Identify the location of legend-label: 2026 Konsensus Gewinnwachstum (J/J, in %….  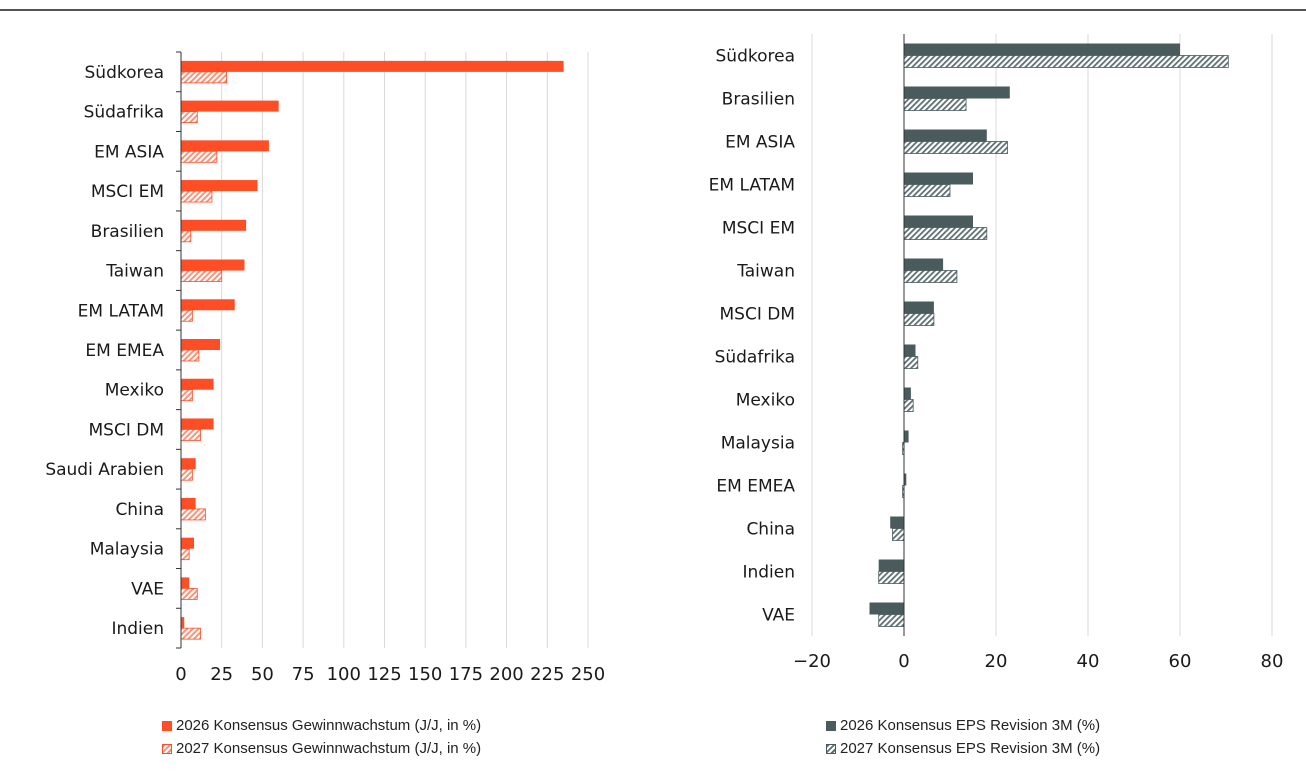
(329, 725).